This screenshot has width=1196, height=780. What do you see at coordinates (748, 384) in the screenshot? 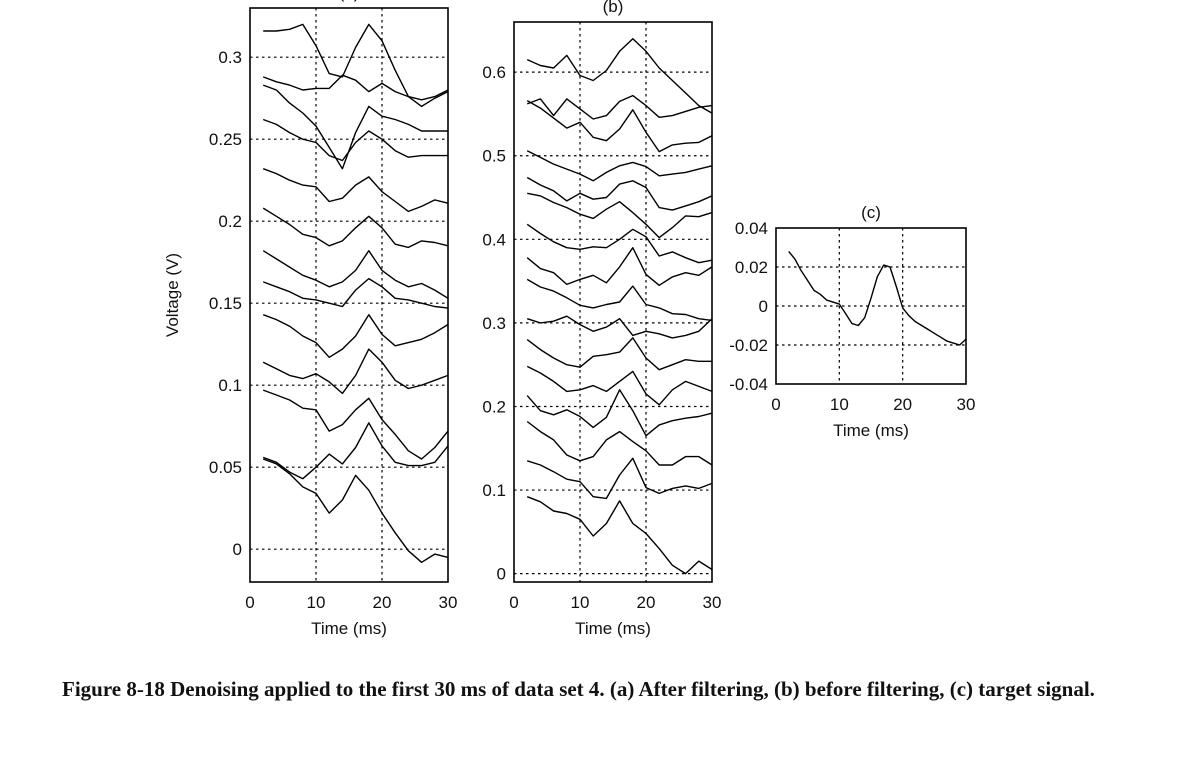
I see `y-tick-label: -0.04` at bounding box center [748, 384].